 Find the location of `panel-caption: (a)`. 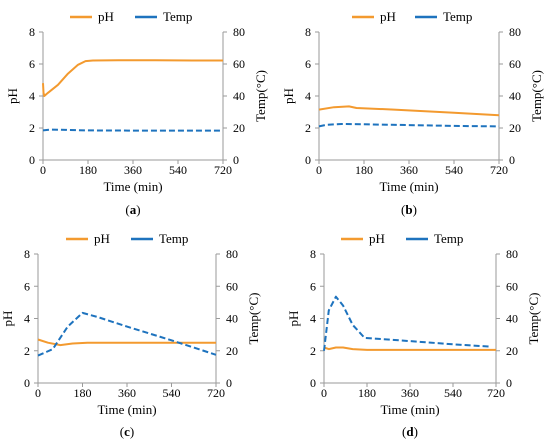

panel-caption: (a) is located at coordinates (132, 209).